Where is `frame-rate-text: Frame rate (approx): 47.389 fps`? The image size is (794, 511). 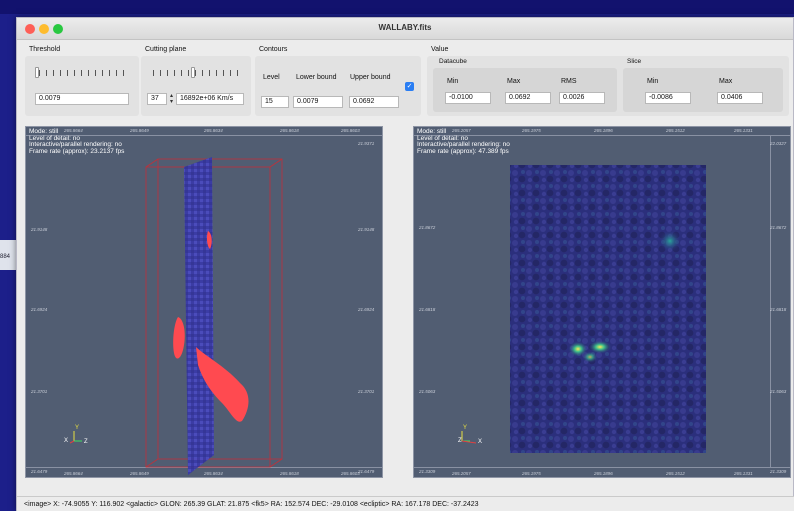
frame-rate-text: Frame rate (approx): 47.389 fps is located at coordinates (463, 151).